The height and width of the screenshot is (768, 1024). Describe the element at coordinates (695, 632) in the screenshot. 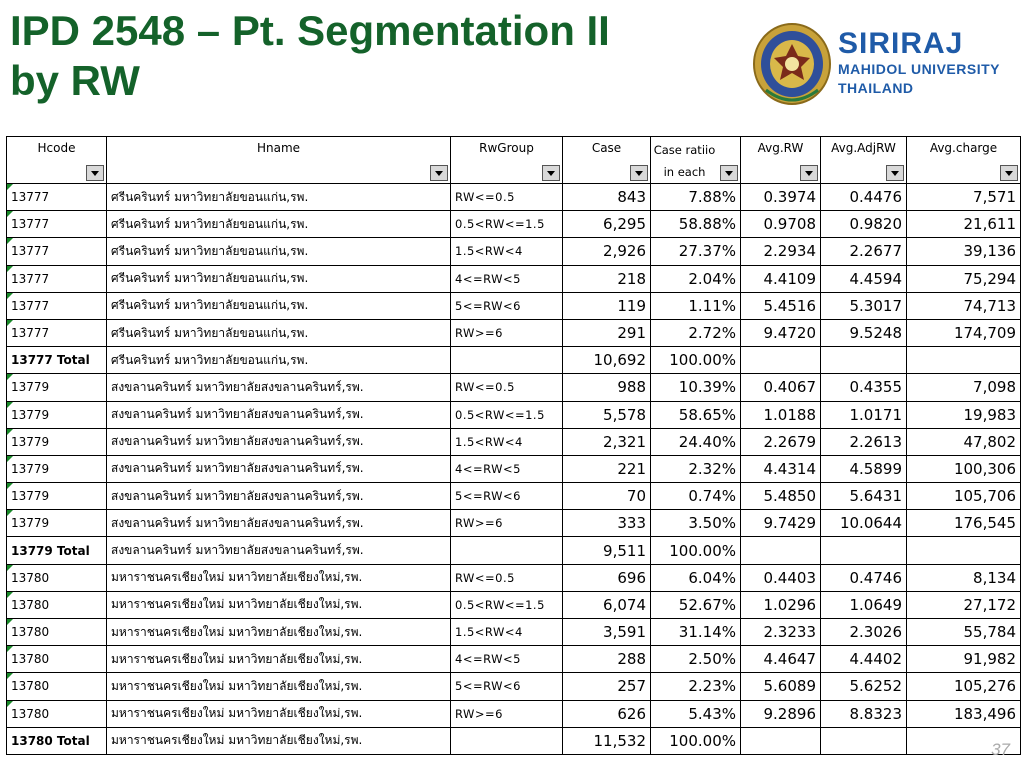

I see `cell-case-ratio: 31.14%` at that location.